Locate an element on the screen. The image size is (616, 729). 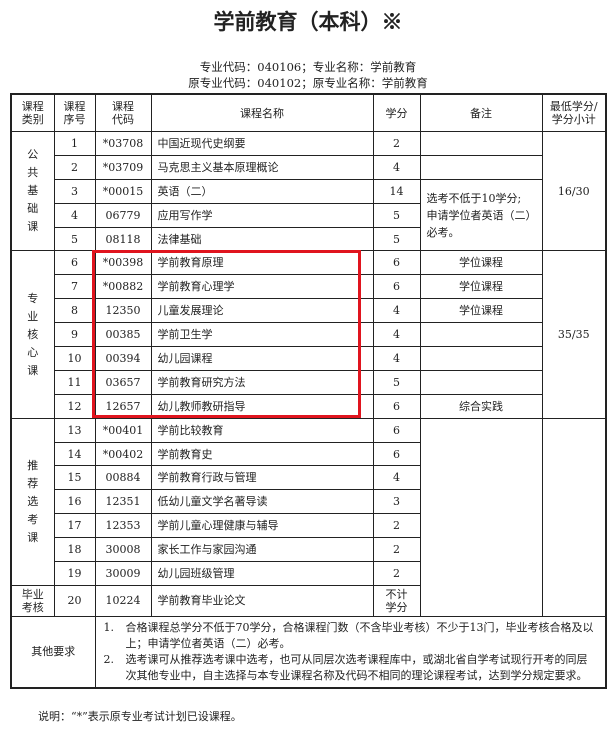
name-cell: 低幼儿童文学名著导读 is located at coordinates (262, 502).